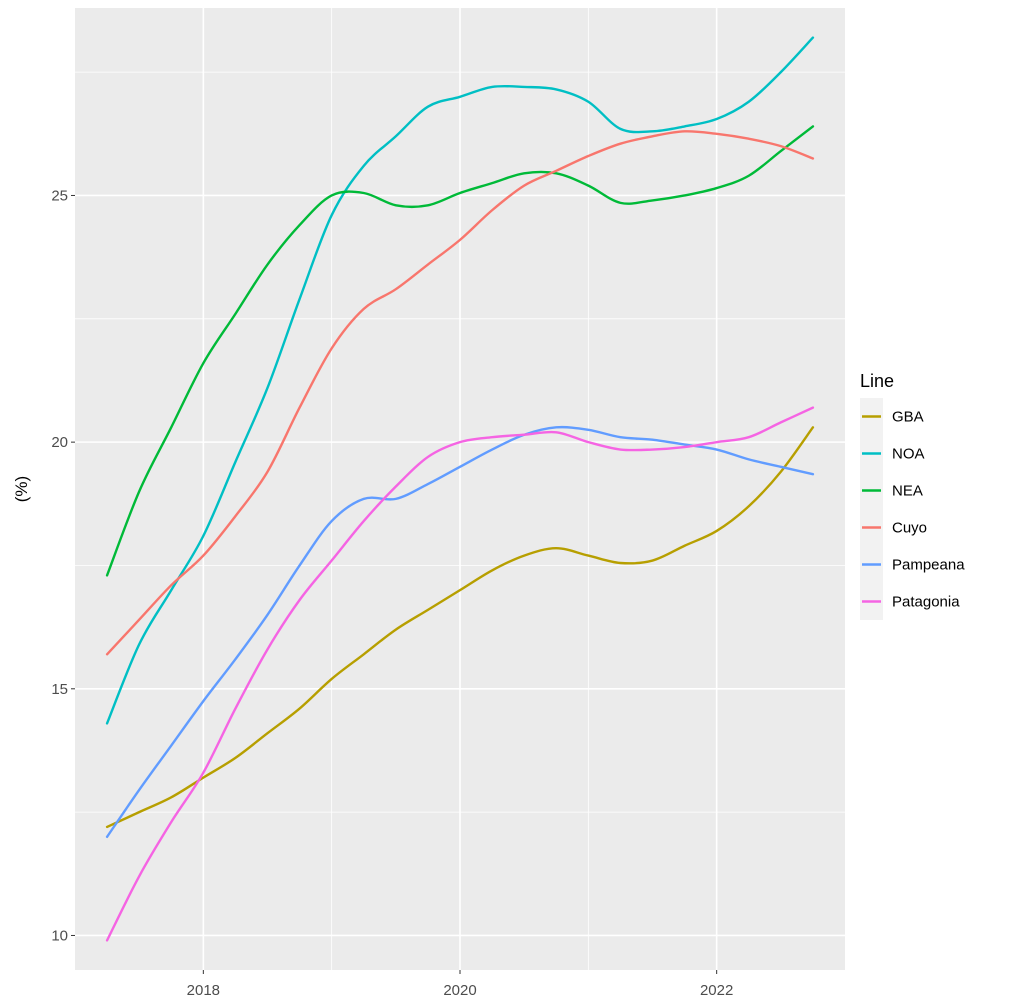  I want to click on legend-label: Cuyo, so click(909, 528).